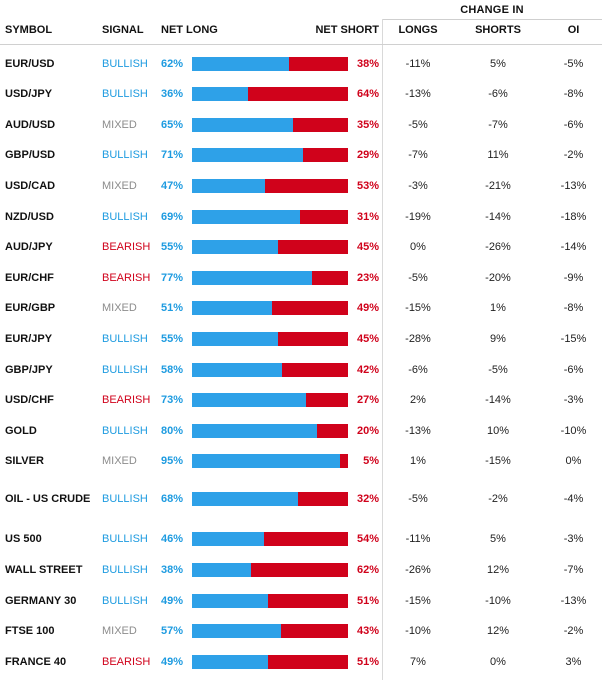 This screenshot has height=680, width=602. I want to click on symbol-cell: GERMANY 30, so click(41, 600).